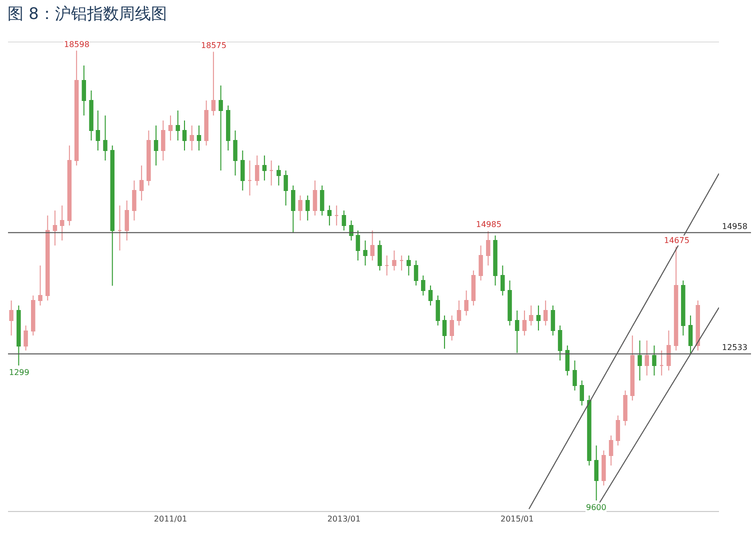 Image resolution: width=753 pixels, height=533 pixels. I want to click on annotation: 18575, so click(213, 45).